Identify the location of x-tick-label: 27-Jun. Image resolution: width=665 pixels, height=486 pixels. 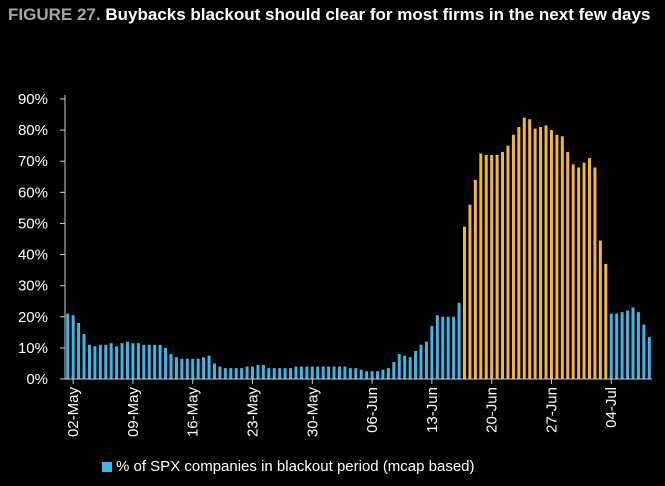
(551, 410).